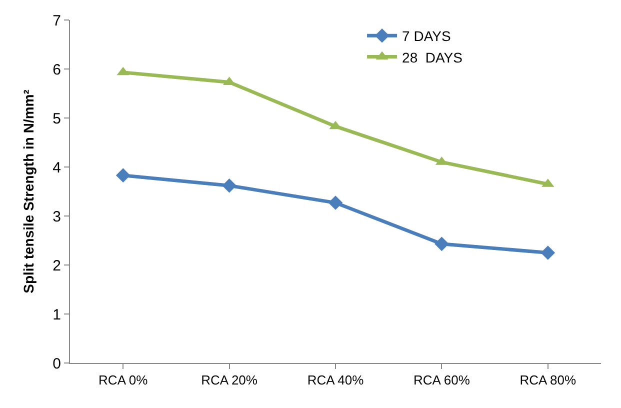 The width and height of the screenshot is (621, 408). What do you see at coordinates (56, 167) in the screenshot?
I see `y-tick-label: 4` at bounding box center [56, 167].